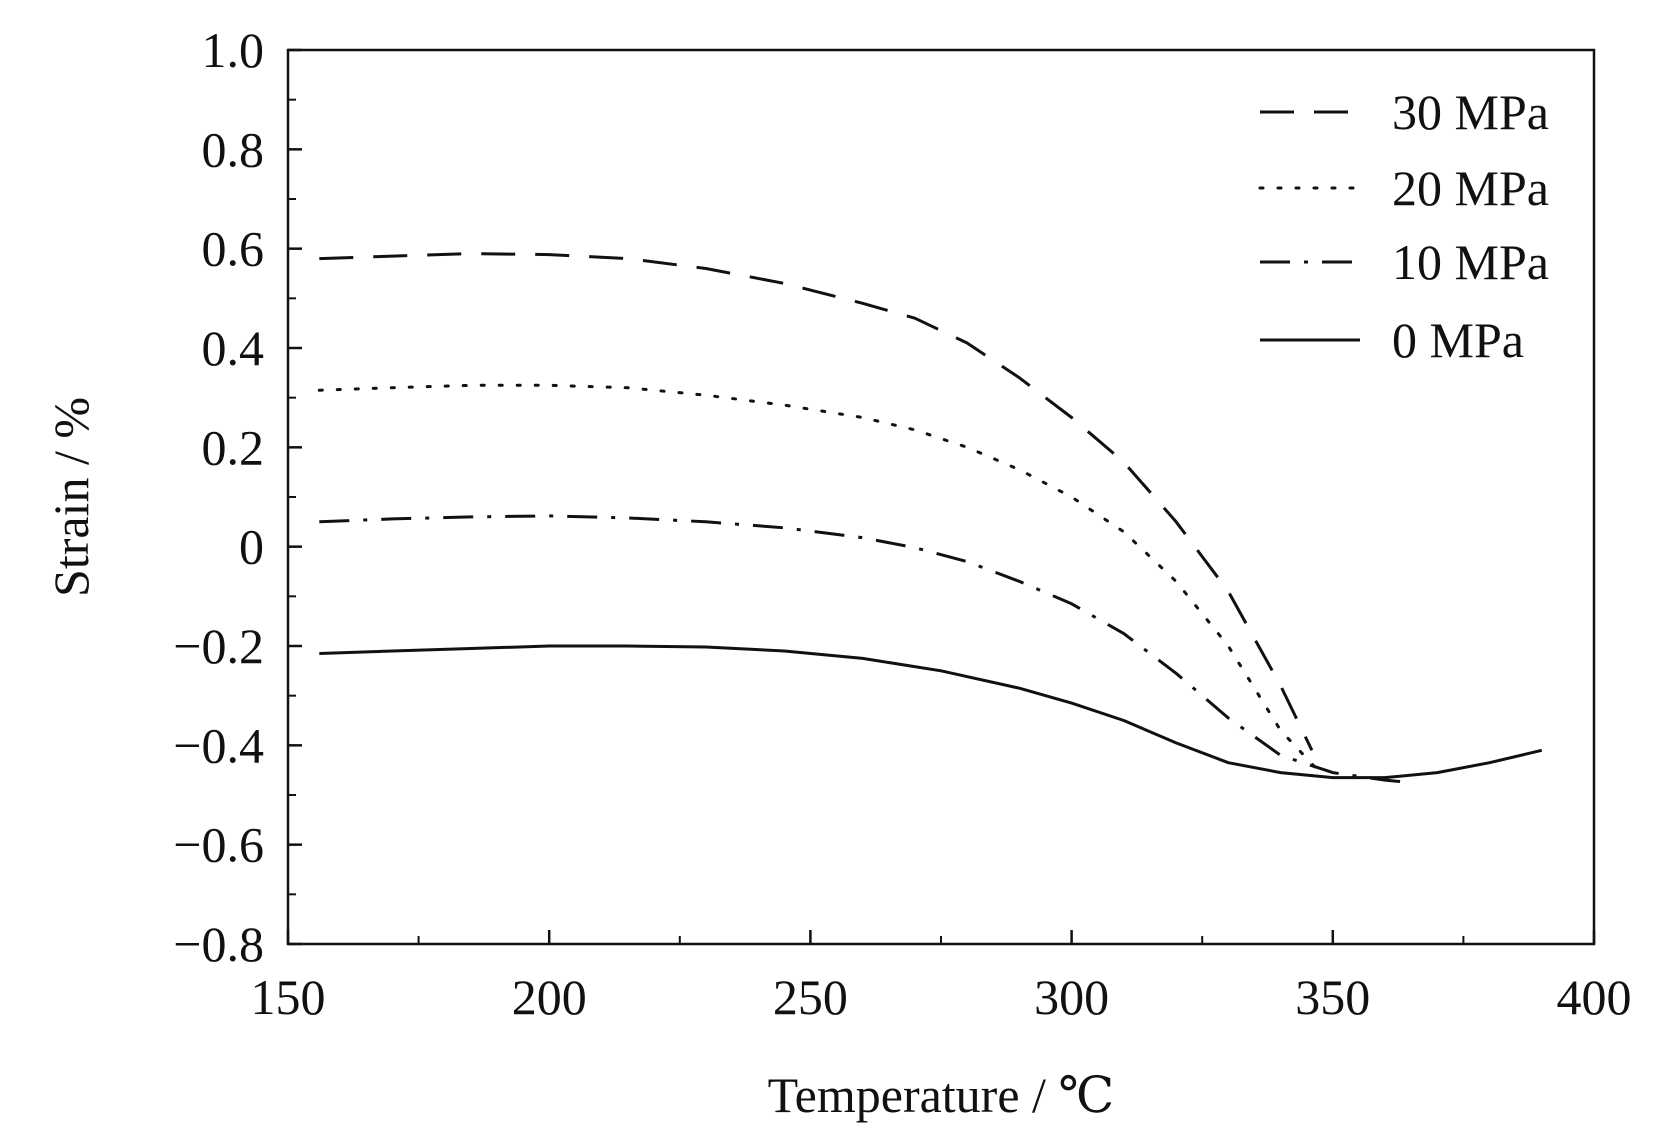 This screenshot has height=1144, width=1658. What do you see at coordinates (810, 997) in the screenshot?
I see `x-tick-label: 250` at bounding box center [810, 997].